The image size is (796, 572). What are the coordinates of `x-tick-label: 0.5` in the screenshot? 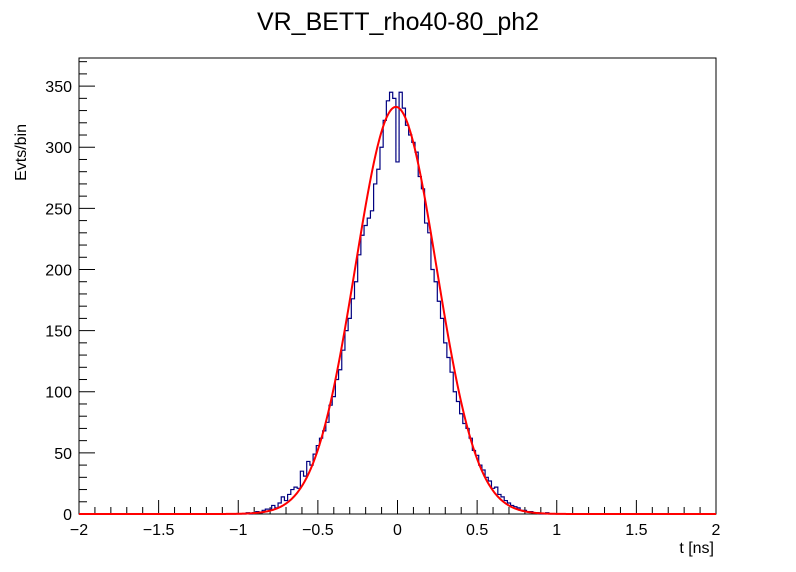 It's located at (477, 530).